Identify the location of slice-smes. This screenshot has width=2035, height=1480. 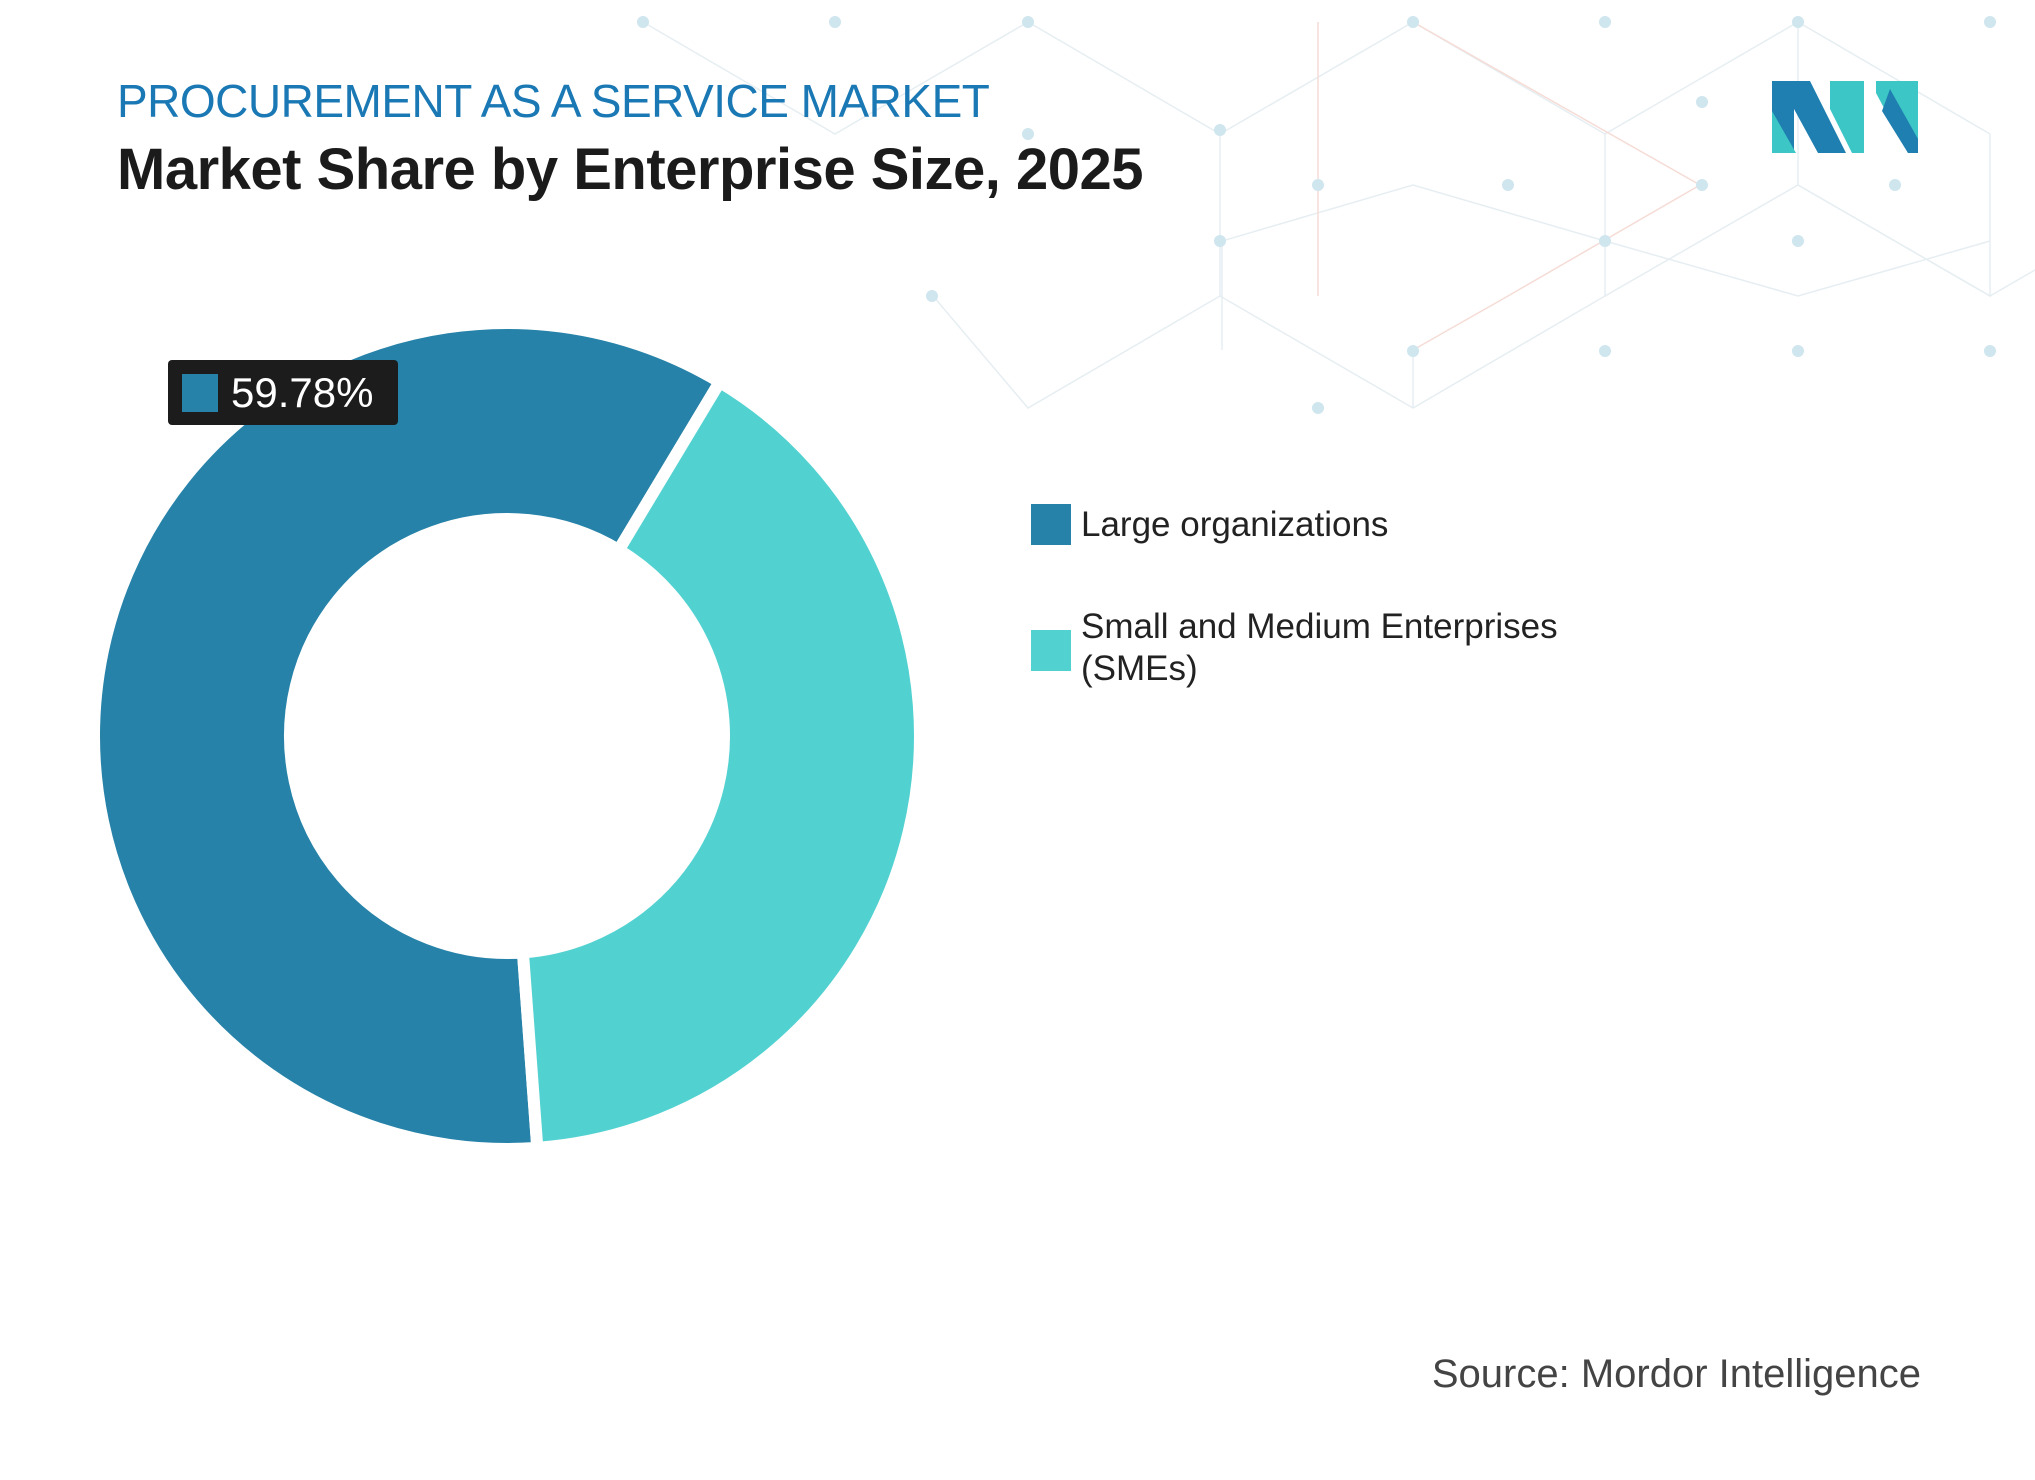
(721, 764).